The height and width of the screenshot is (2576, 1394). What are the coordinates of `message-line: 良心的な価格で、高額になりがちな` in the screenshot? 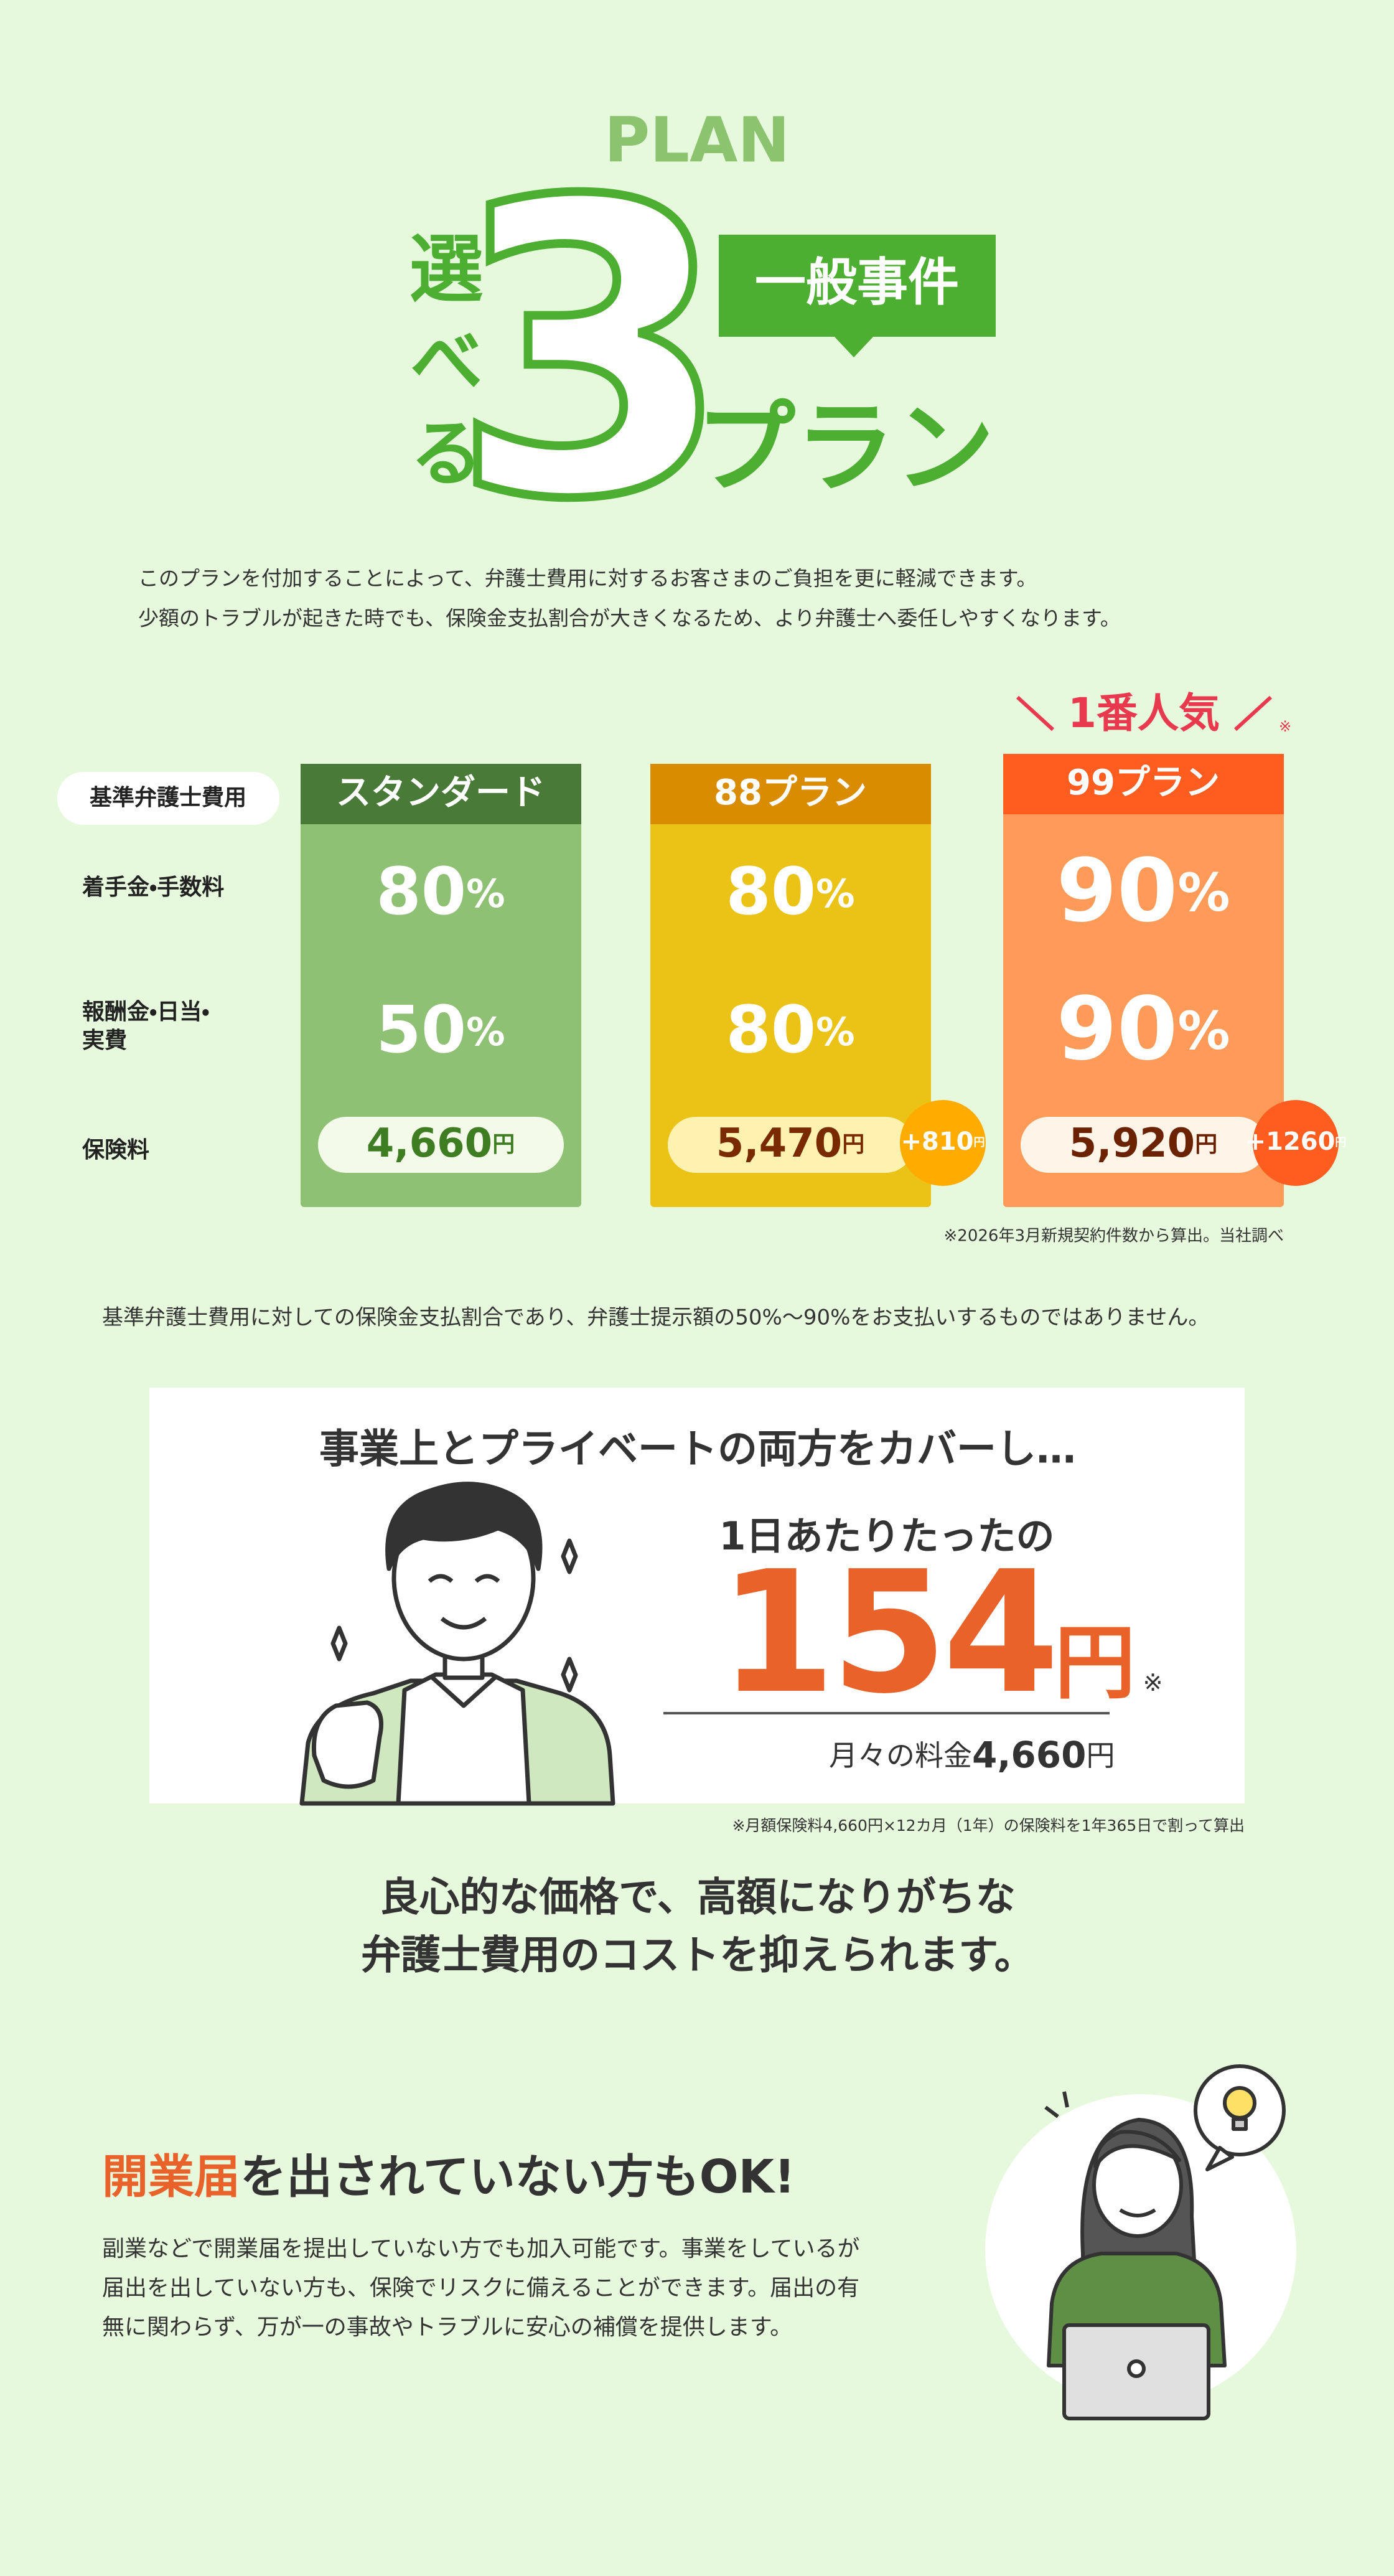 It's located at (697, 1898).